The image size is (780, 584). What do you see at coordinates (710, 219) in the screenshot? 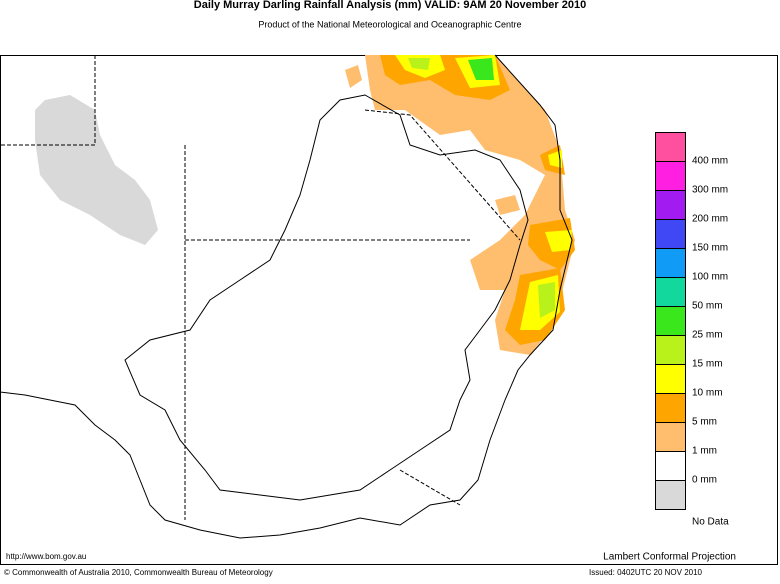
I see `legend-label: 200 mm` at bounding box center [710, 219].